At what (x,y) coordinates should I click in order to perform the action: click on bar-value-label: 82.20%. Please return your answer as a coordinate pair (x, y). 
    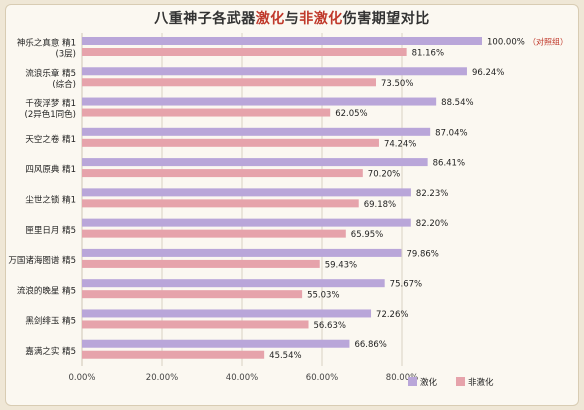
    Looking at the image, I should click on (432, 224).